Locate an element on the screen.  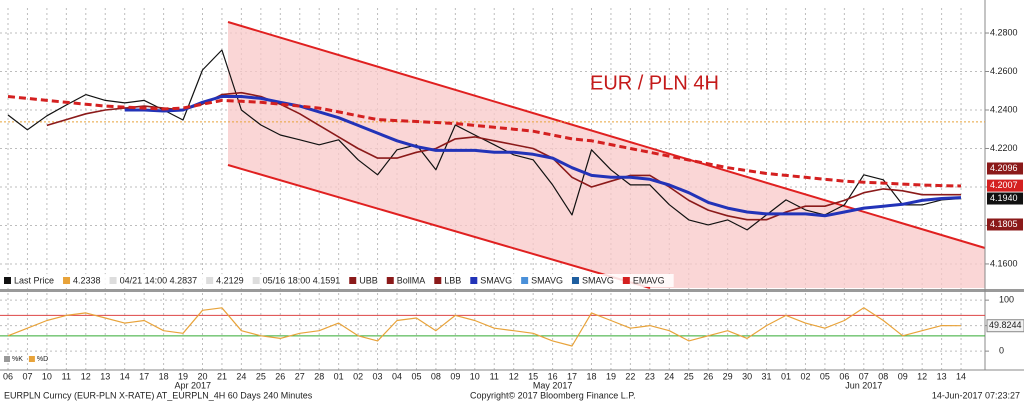
legend-label: BollMA is located at coordinates (411, 280).